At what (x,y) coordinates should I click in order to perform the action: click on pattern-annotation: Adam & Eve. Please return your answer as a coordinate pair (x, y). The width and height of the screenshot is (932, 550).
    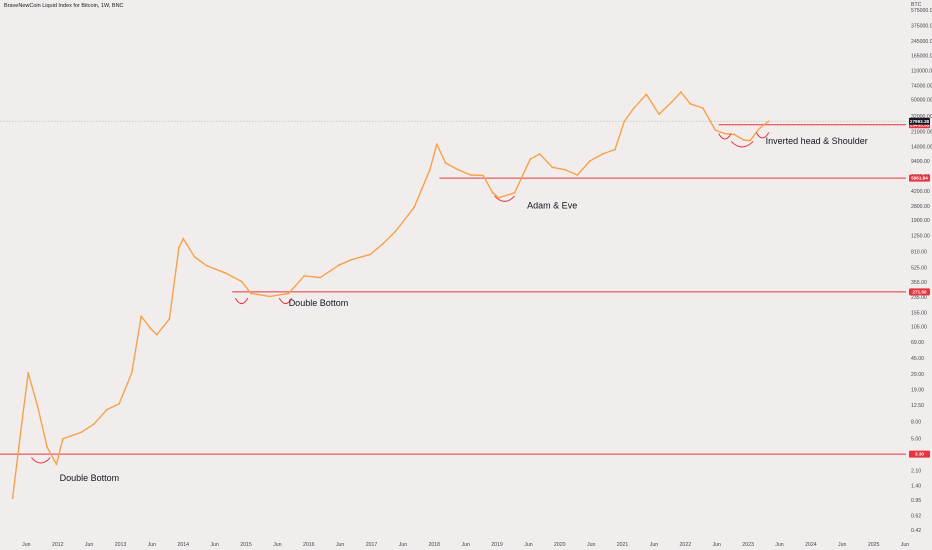
    Looking at the image, I should click on (552, 206).